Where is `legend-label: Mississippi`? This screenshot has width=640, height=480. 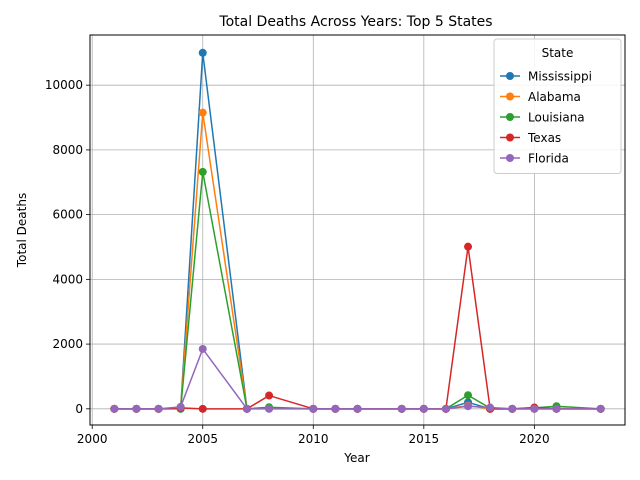 legend-label: Mississippi is located at coordinates (560, 77).